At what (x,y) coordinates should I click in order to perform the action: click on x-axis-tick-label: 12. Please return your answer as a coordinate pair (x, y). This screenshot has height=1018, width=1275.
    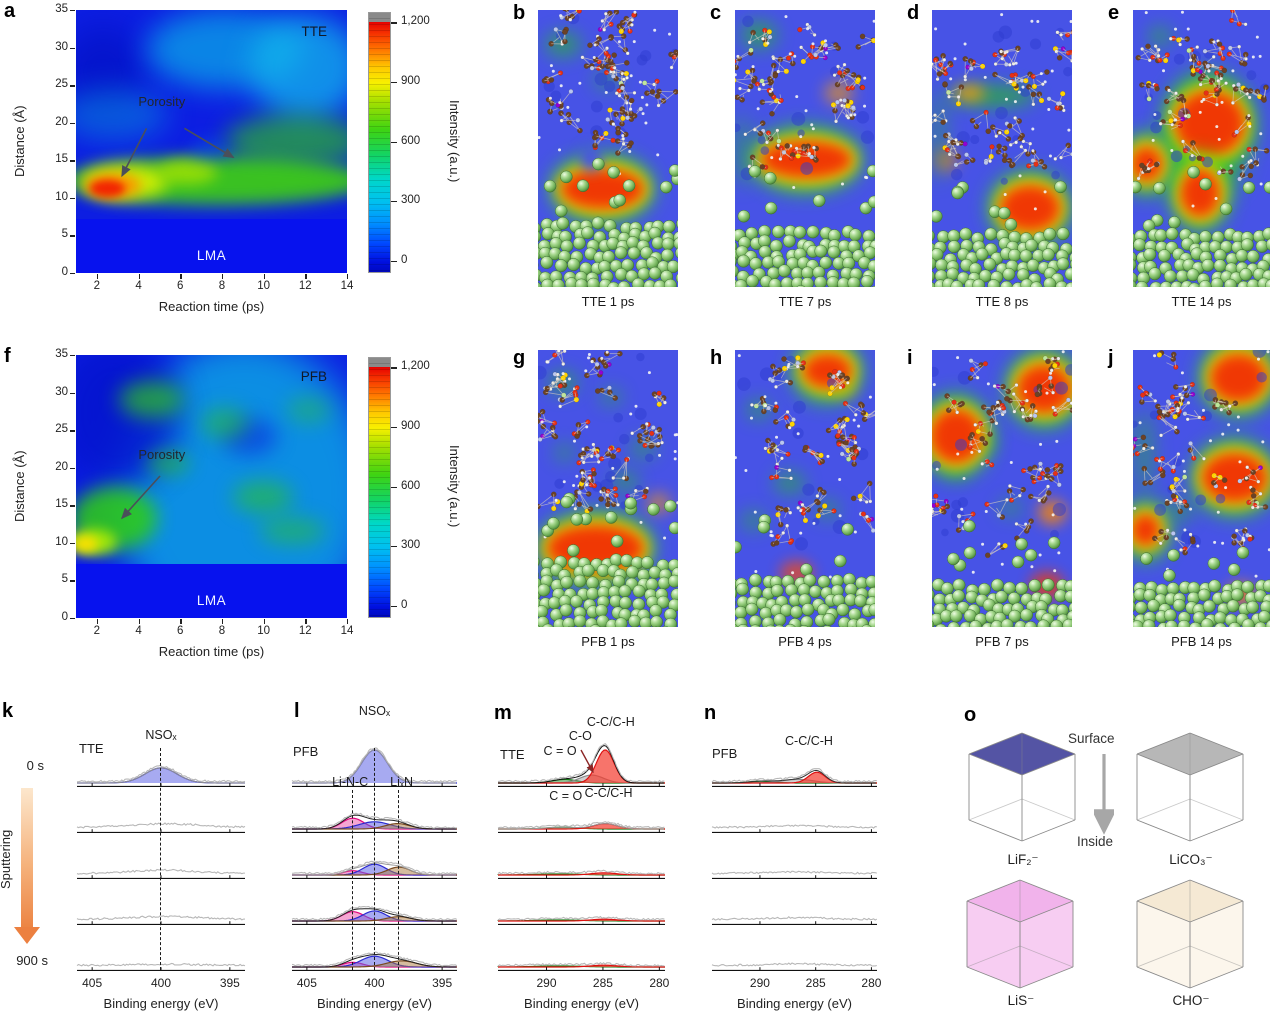
    Looking at the image, I should click on (305, 631).